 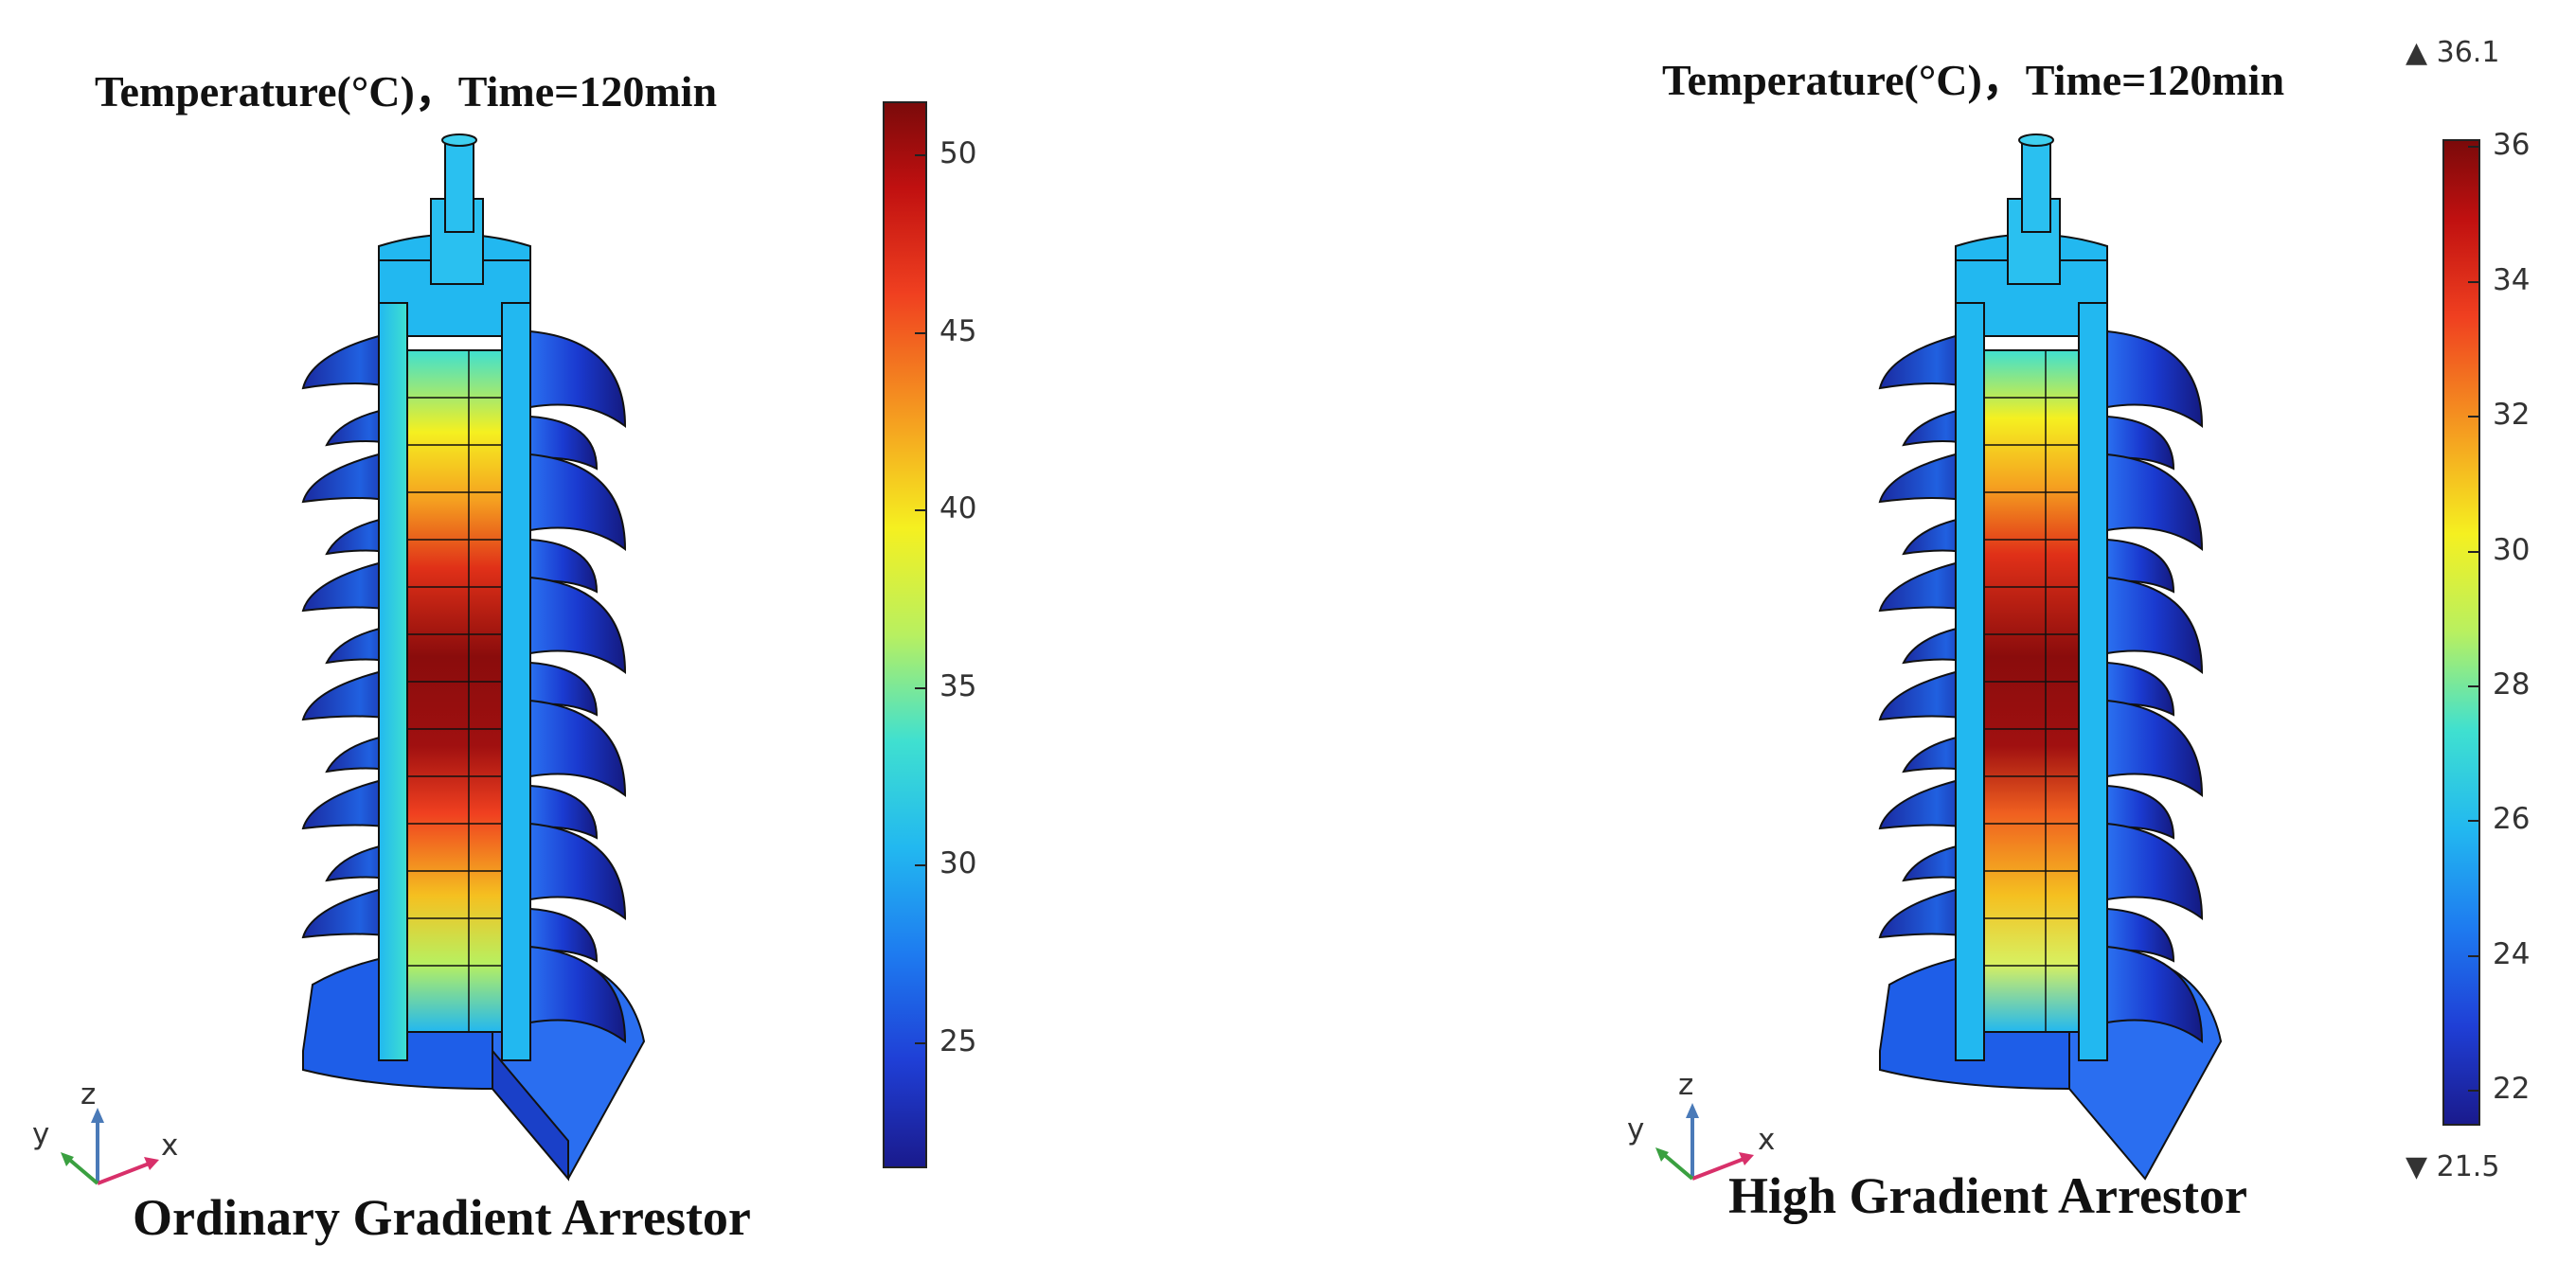 I want to click on colorbar-tick-label: 22, so click(x=2512, y=1089).